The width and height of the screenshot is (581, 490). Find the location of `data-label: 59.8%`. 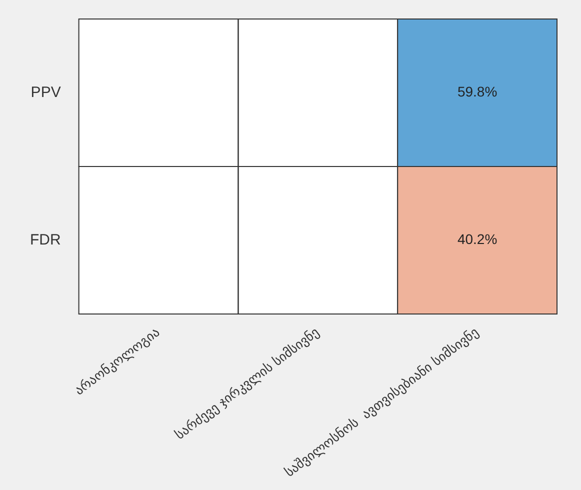

data-label: 59.8% is located at coordinates (477, 92).